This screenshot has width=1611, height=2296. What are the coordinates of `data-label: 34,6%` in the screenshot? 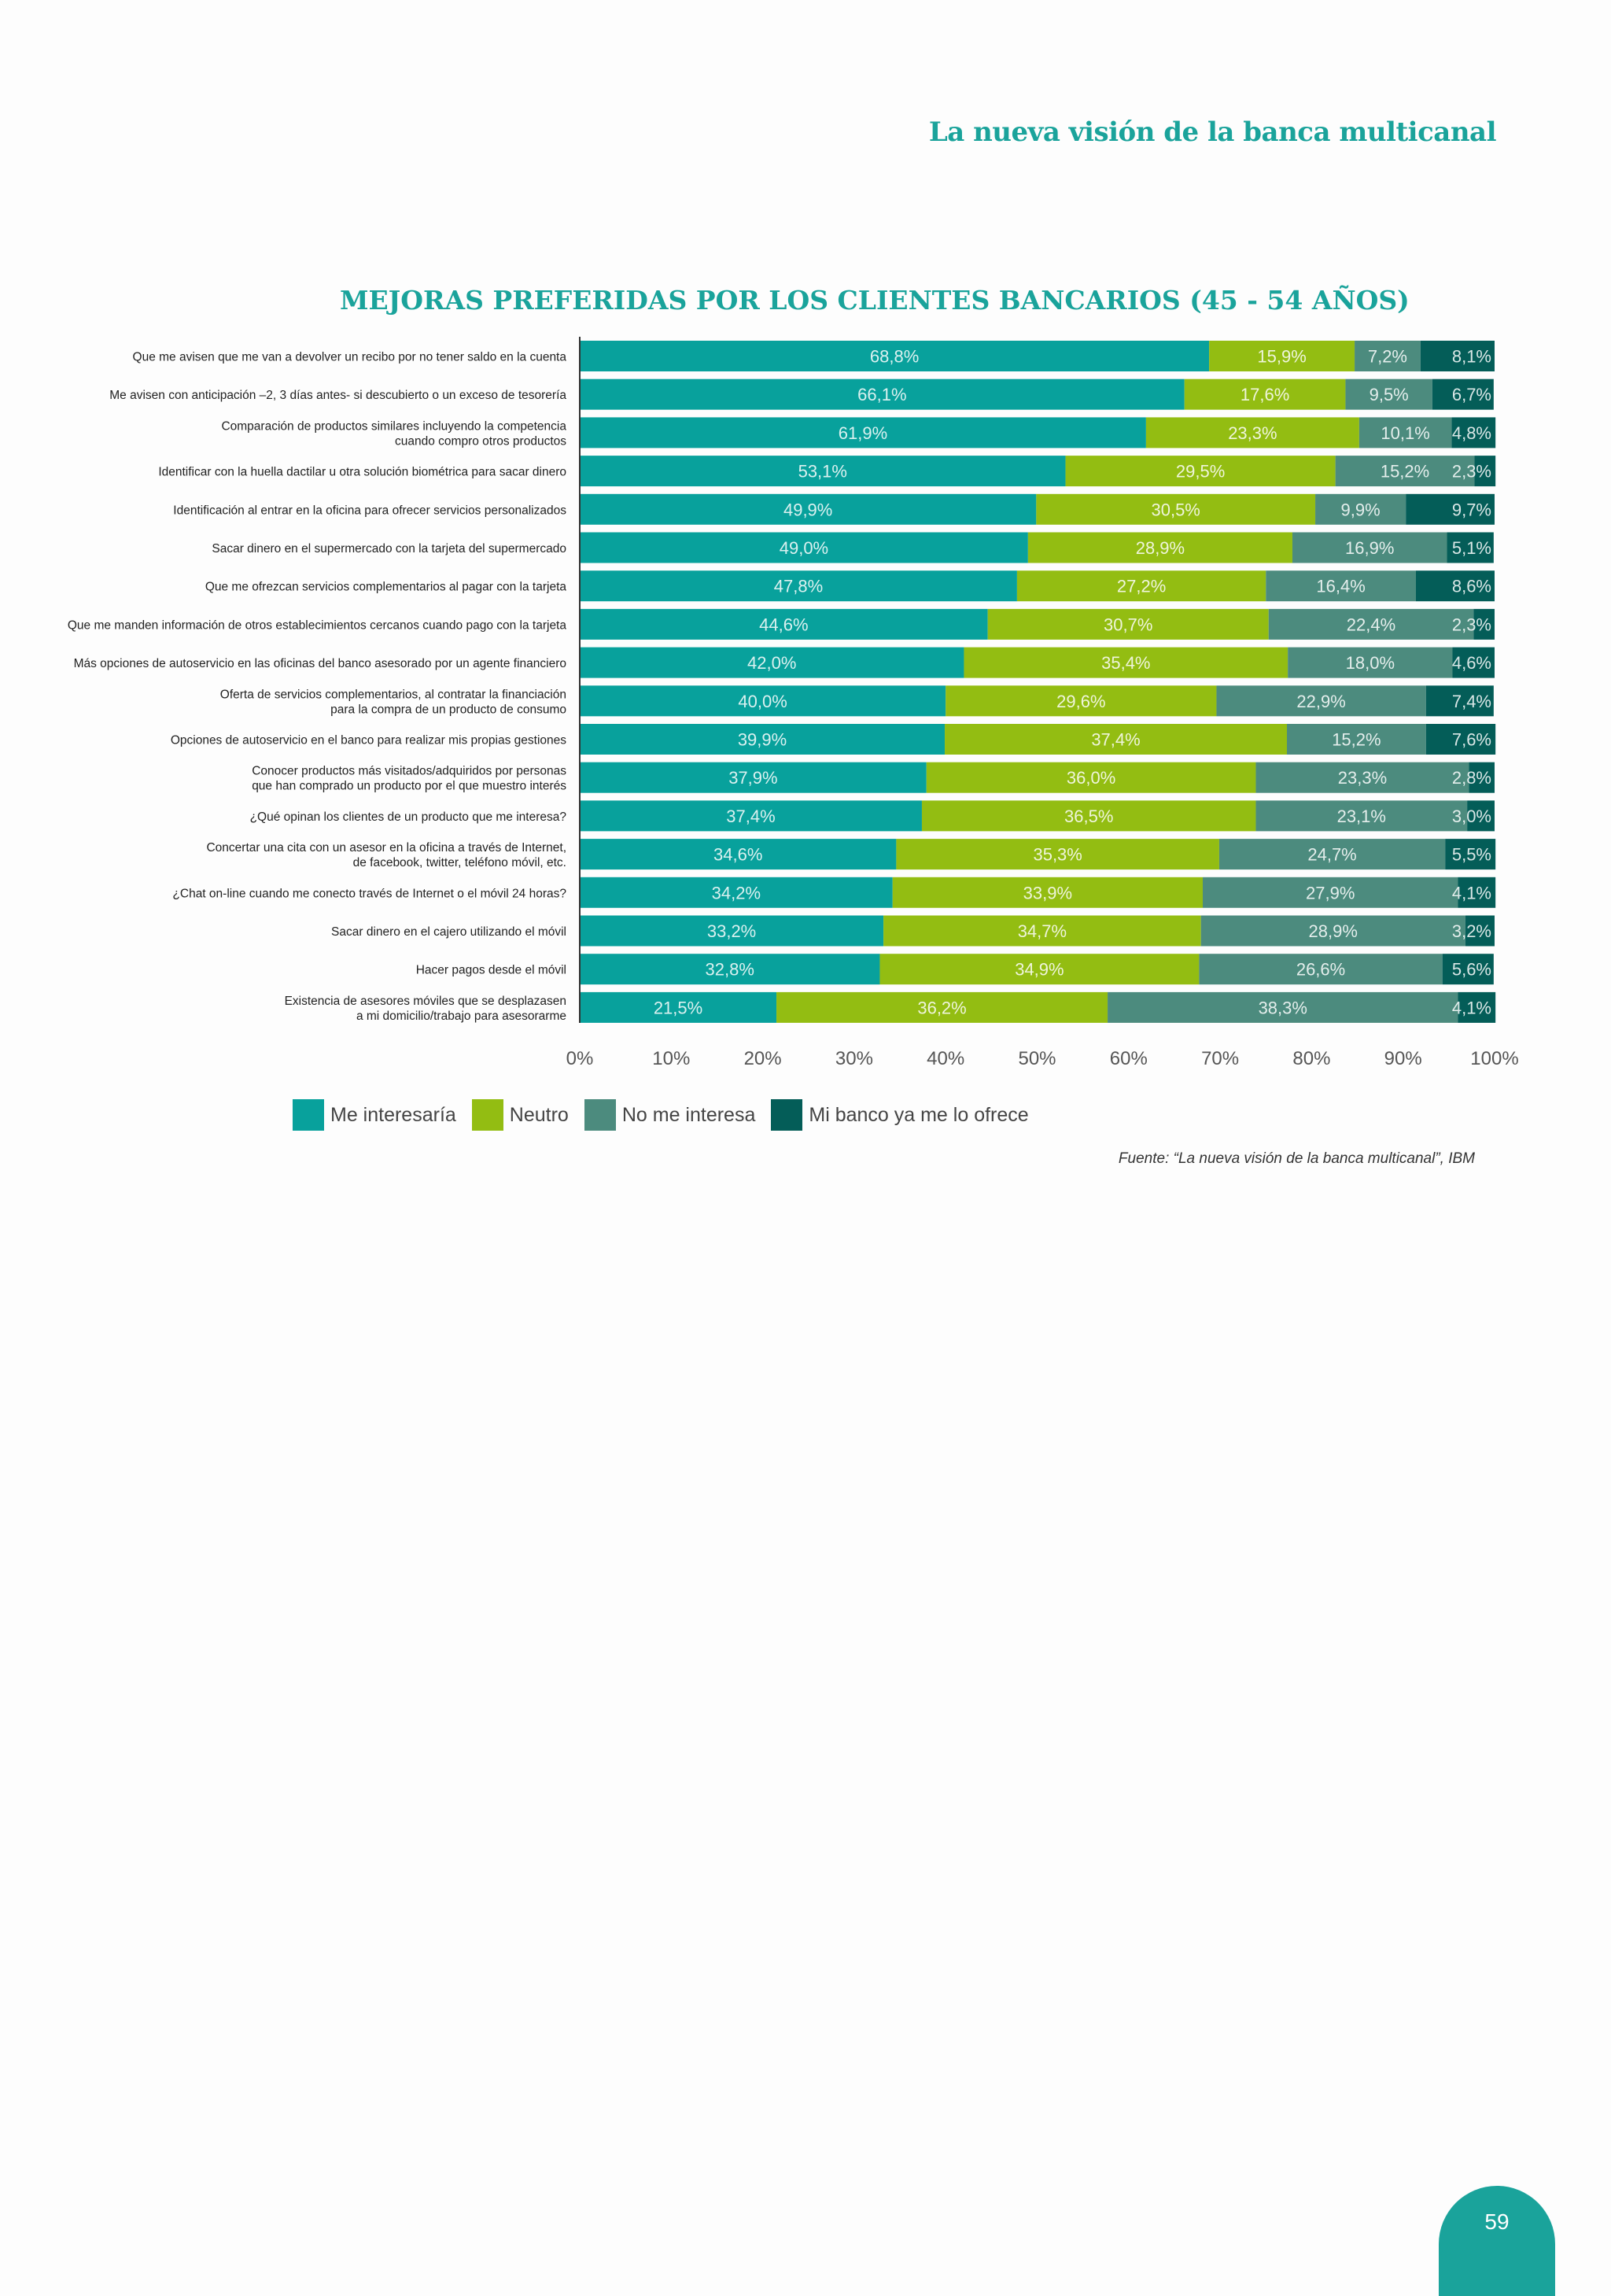 It's located at (737, 855).